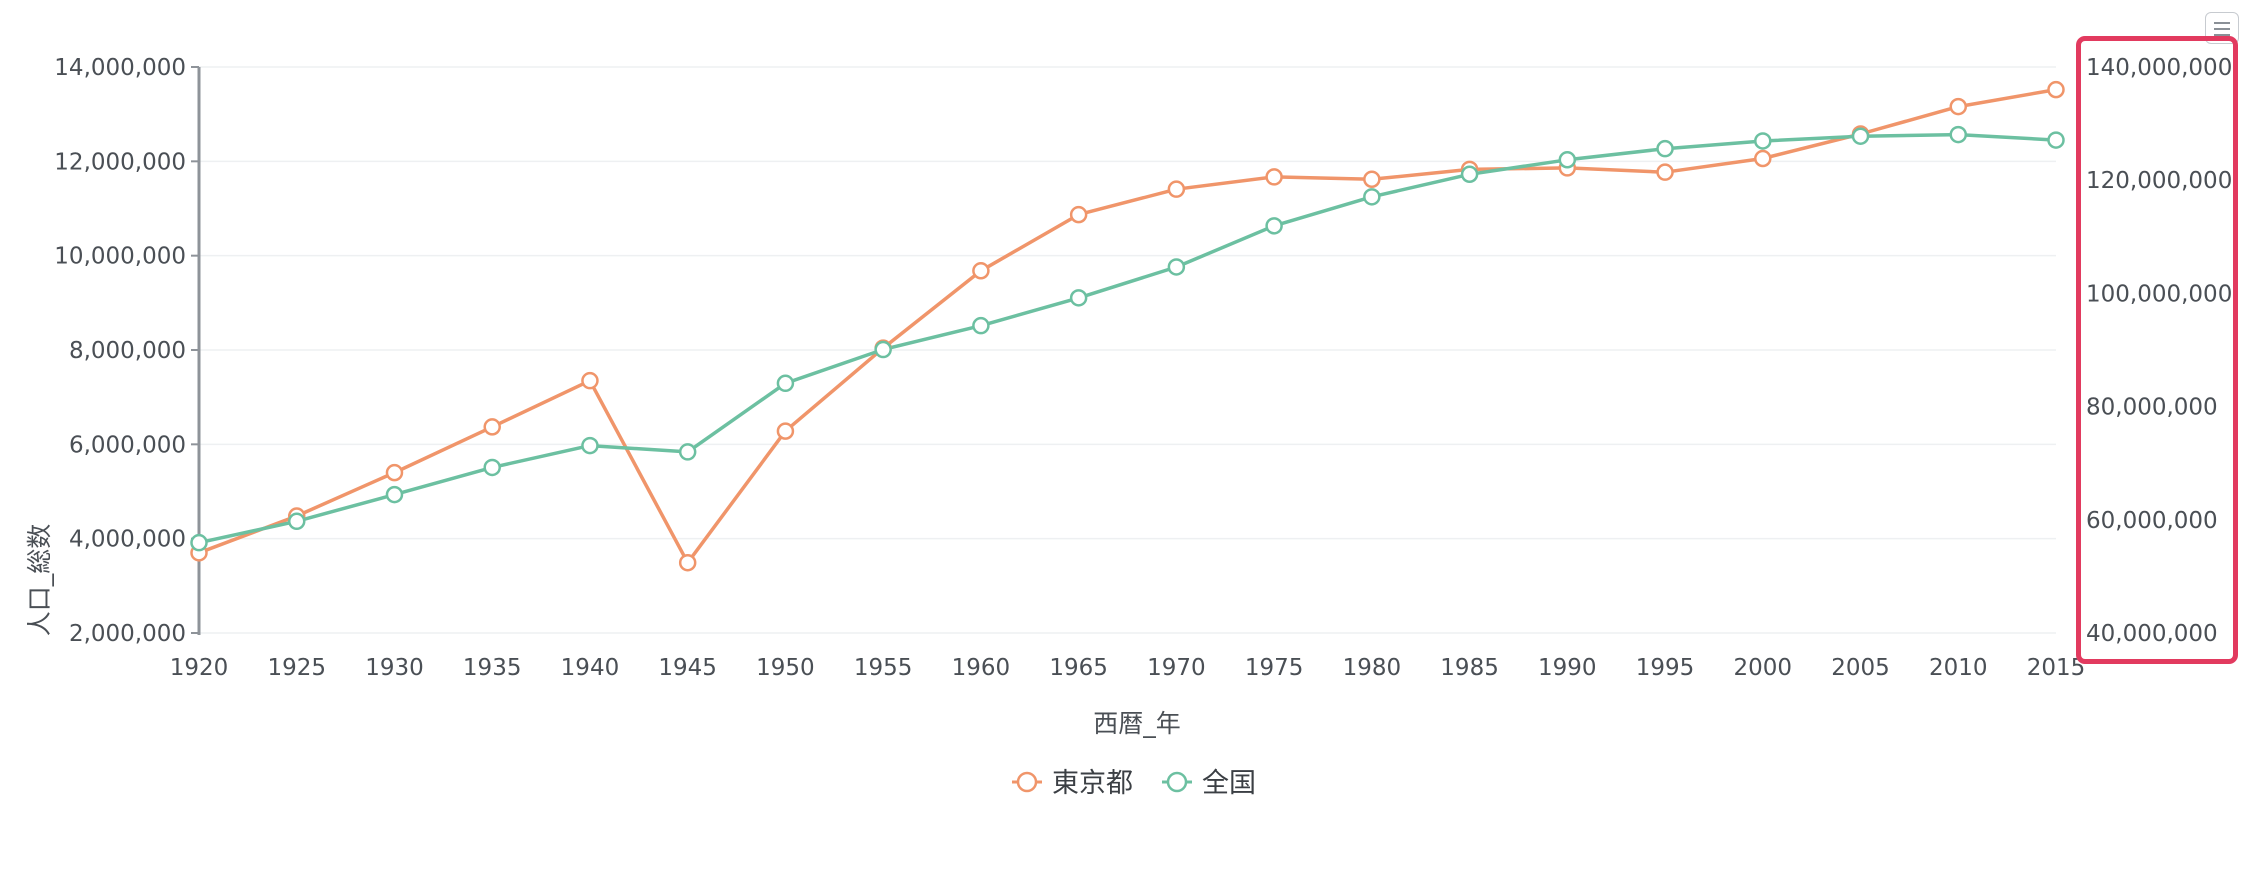  I want to click on x-tick-label: 1970, so click(1176, 668).